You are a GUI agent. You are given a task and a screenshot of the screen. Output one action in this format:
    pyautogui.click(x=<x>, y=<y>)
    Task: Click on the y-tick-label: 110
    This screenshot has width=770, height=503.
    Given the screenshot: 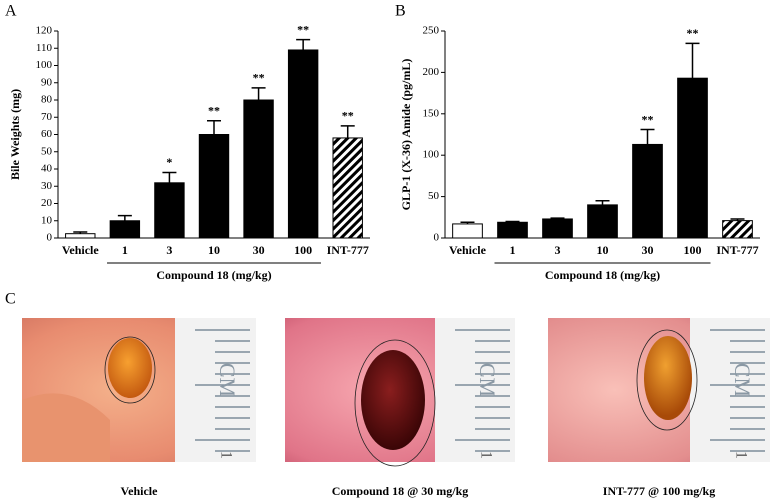 What is the action you would take?
    pyautogui.click(x=44, y=48)
    